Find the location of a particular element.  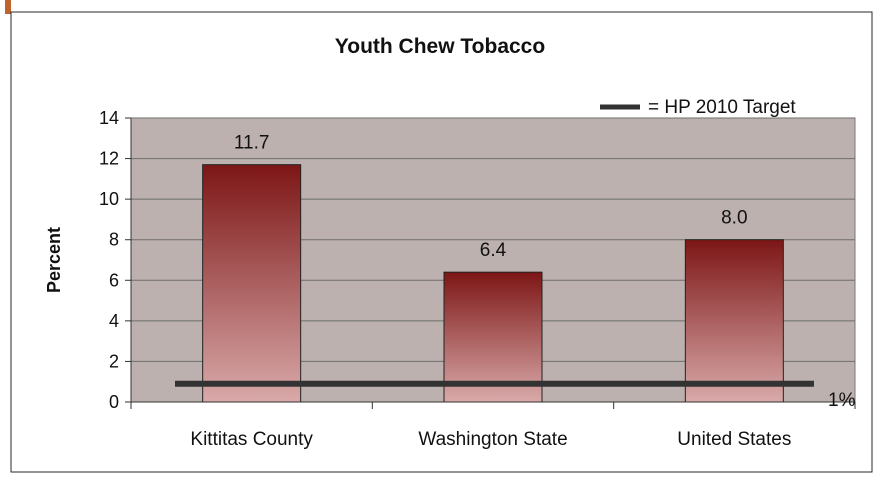

x-tick-label: United States is located at coordinates (734, 439).